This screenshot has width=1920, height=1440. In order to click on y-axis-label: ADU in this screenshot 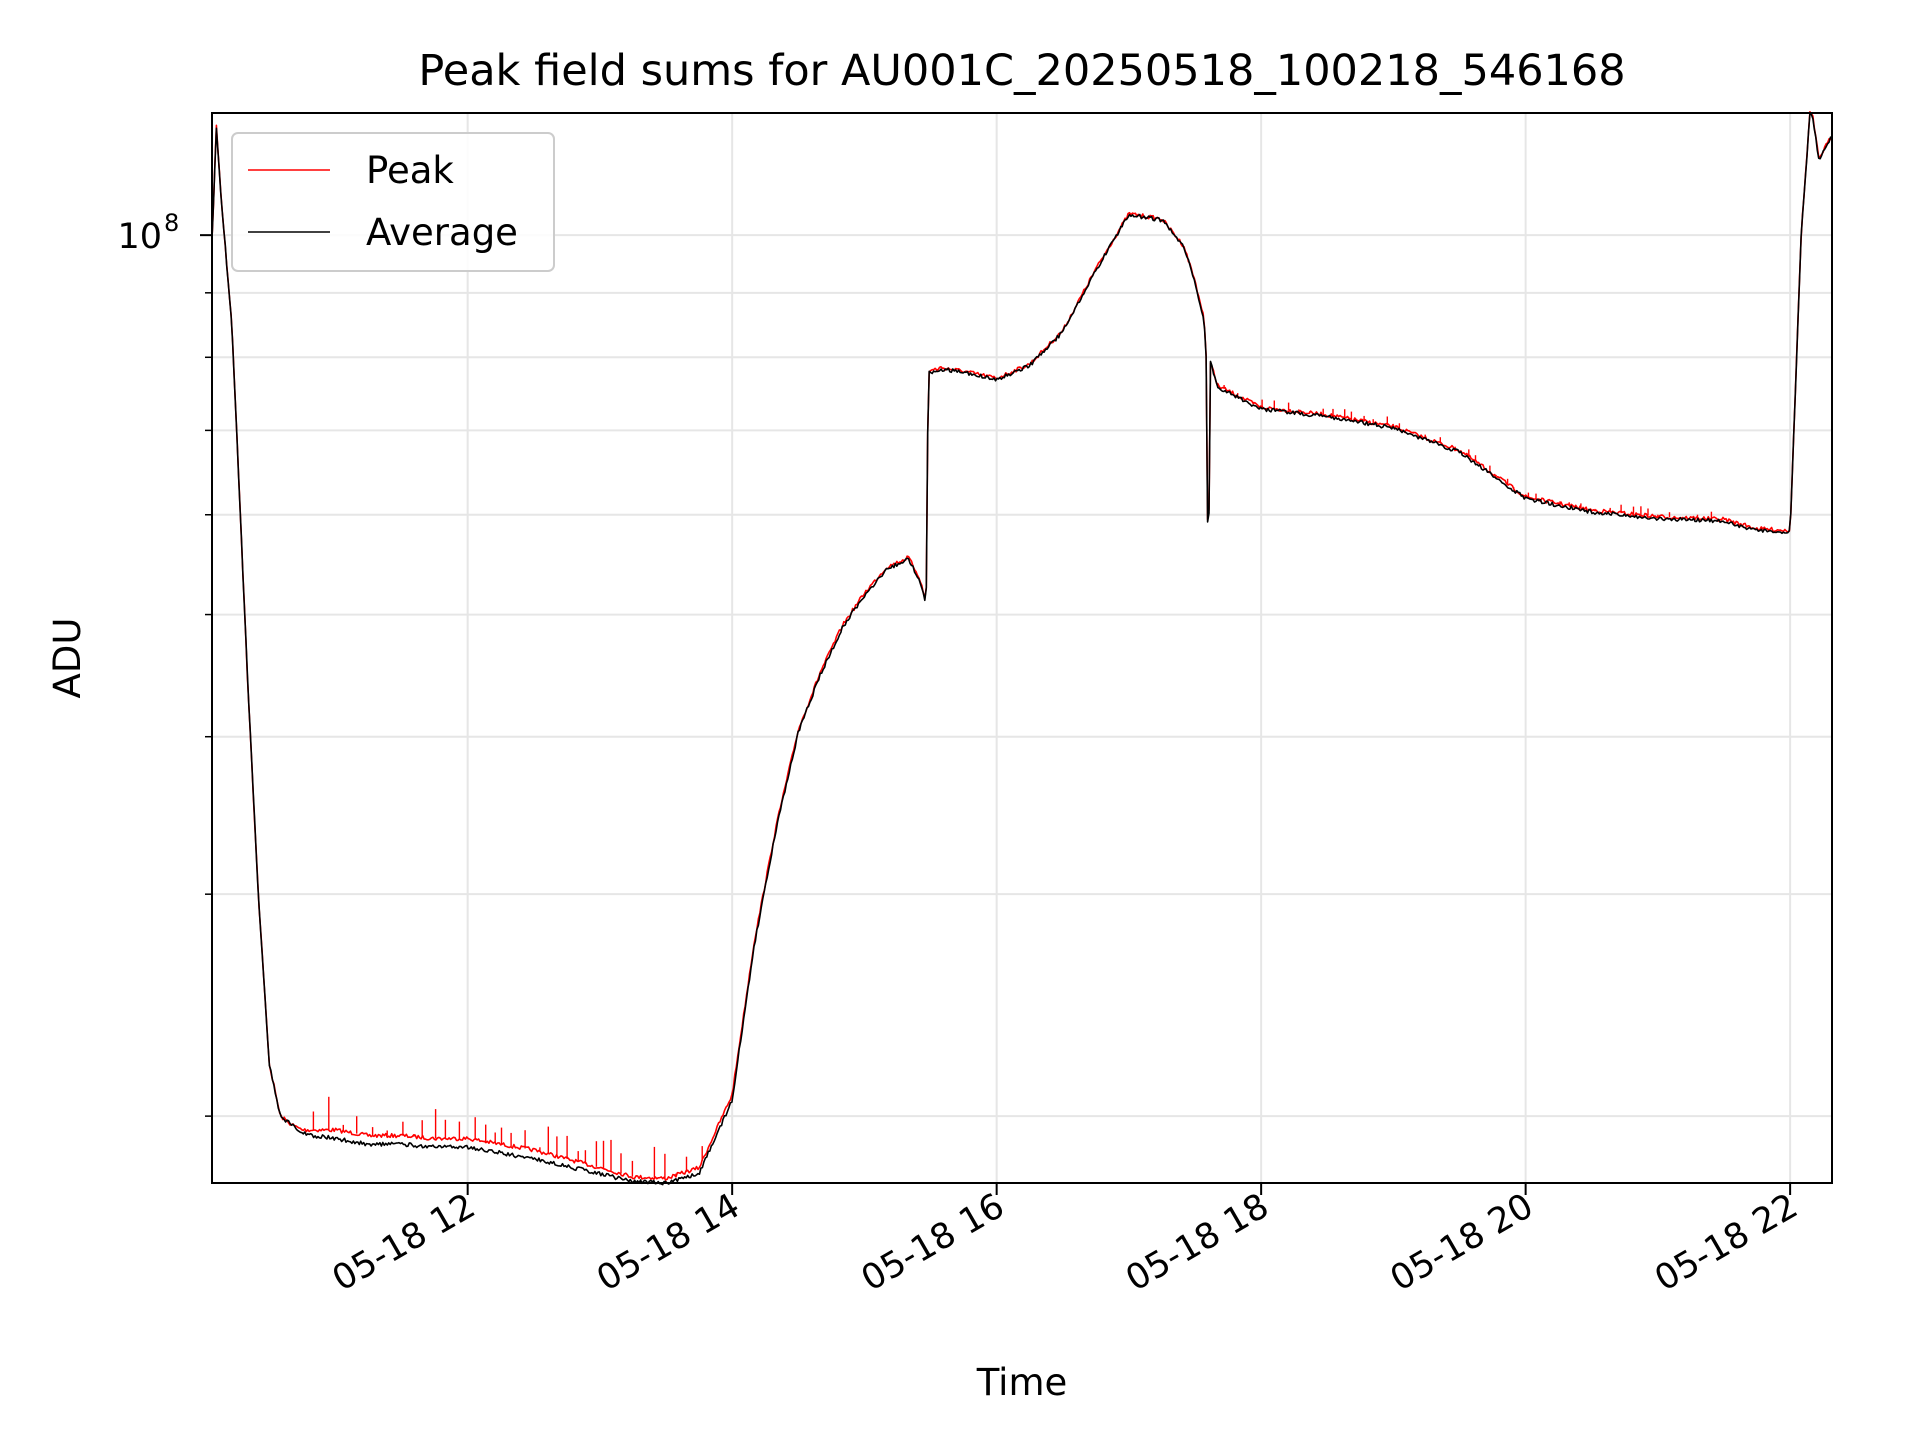, I will do `click(67, 658)`.